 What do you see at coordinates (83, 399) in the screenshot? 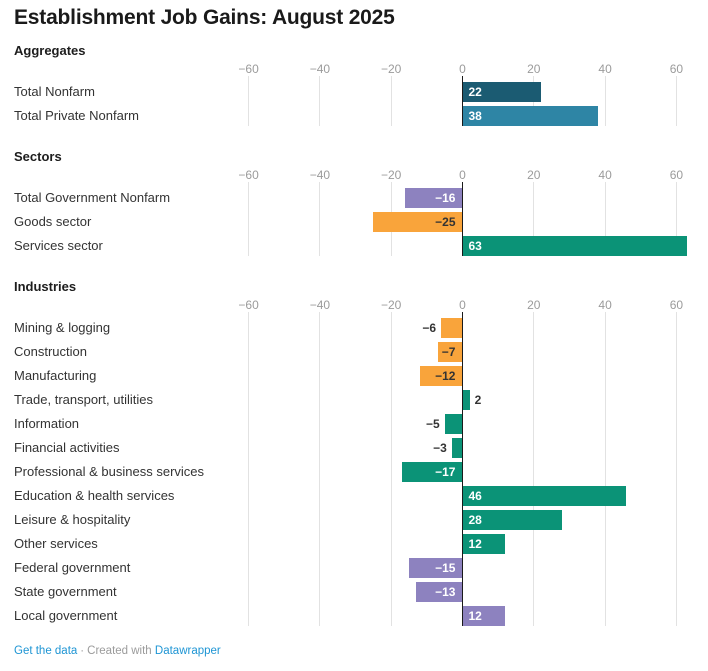
I see `row-label-trade-transport-utilities: Trade, transport, utilities` at bounding box center [83, 399].